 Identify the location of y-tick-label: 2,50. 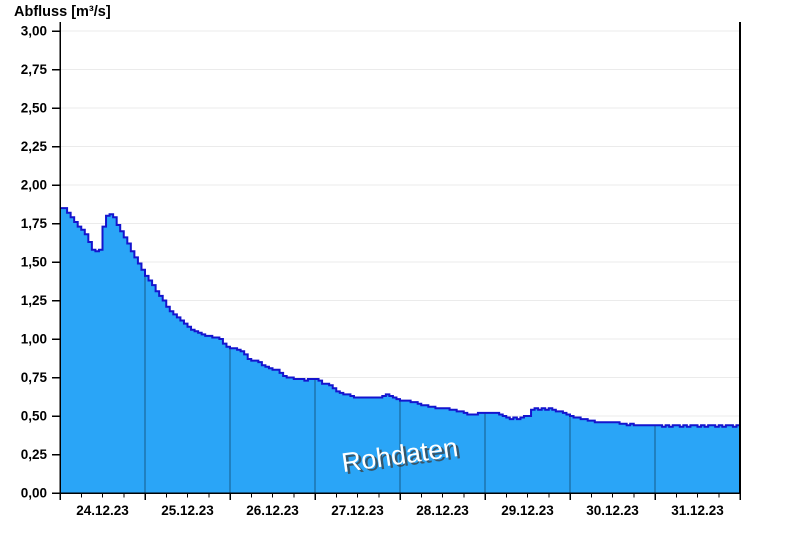
(34, 108).